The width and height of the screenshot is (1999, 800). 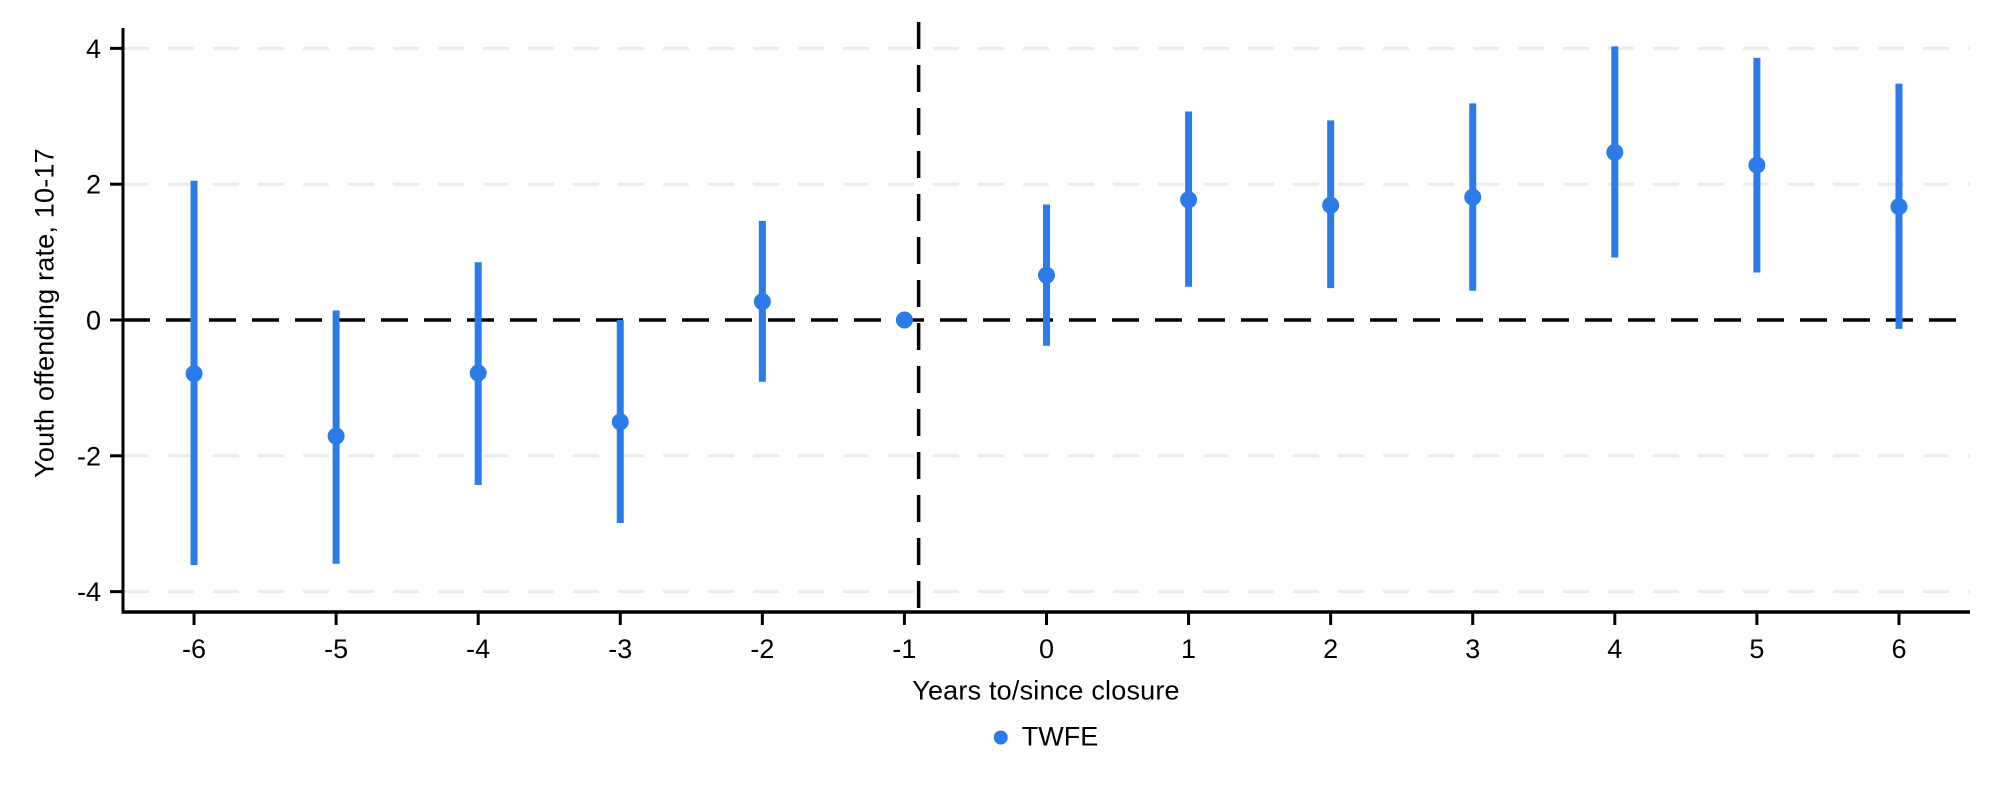 What do you see at coordinates (1756, 649) in the screenshot?
I see `x-tick-label: 5` at bounding box center [1756, 649].